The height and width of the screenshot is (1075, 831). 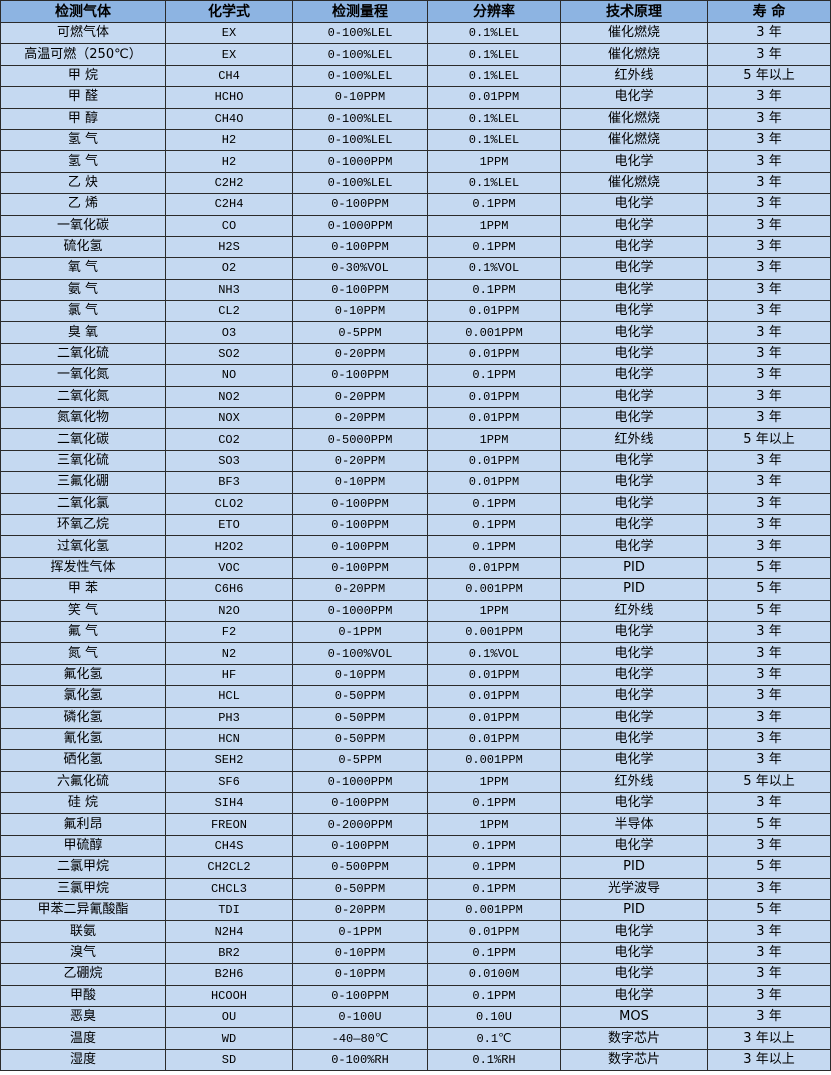 I want to click on cell-range: 0-1000PPM, so click(x=360, y=161).